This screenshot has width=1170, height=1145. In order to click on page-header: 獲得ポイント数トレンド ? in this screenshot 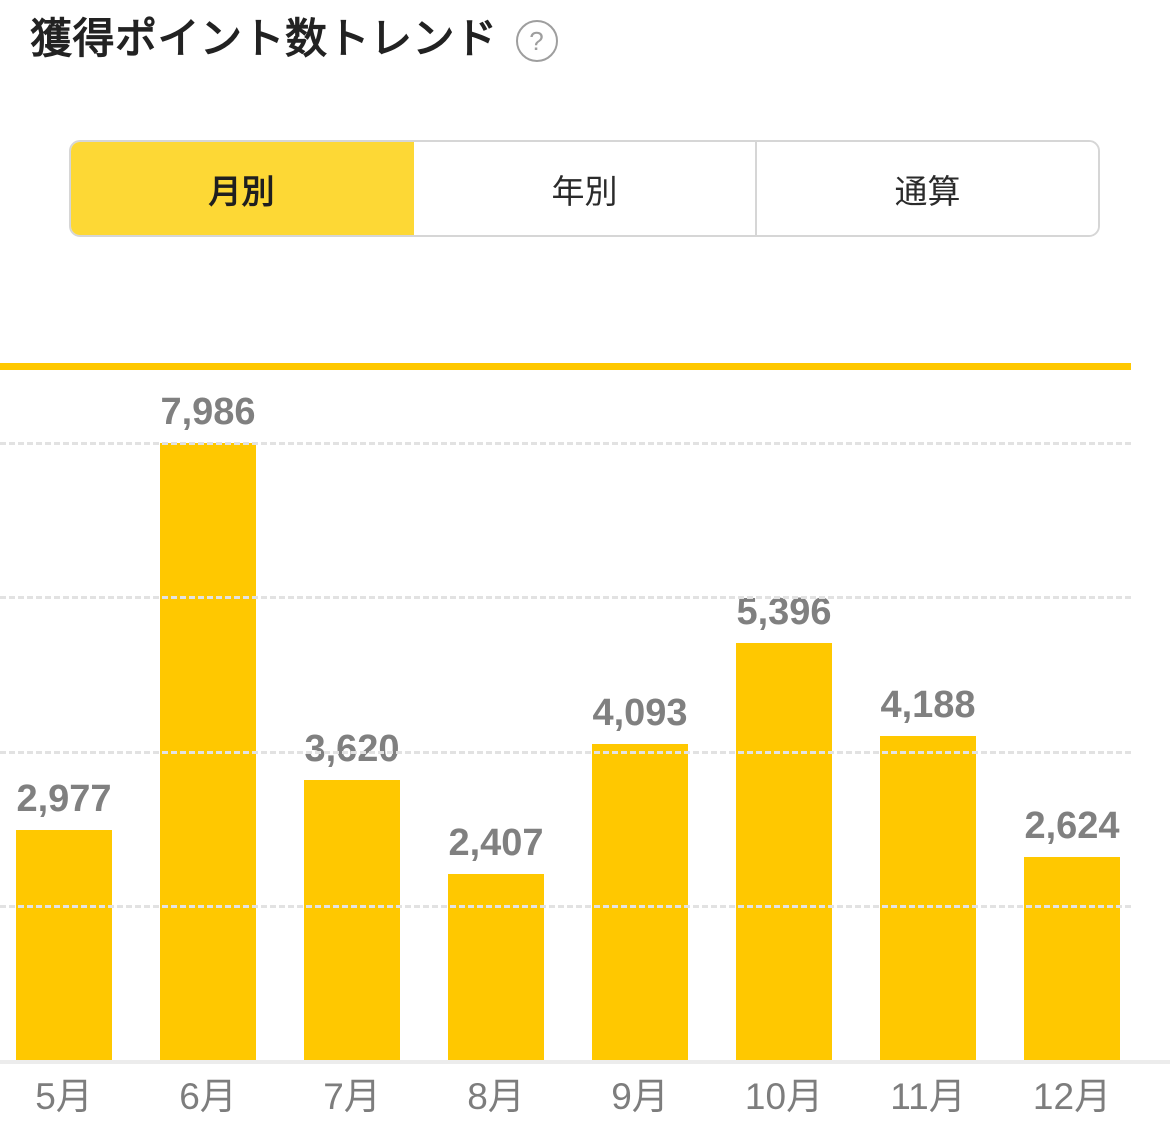, I will do `click(294, 39)`.